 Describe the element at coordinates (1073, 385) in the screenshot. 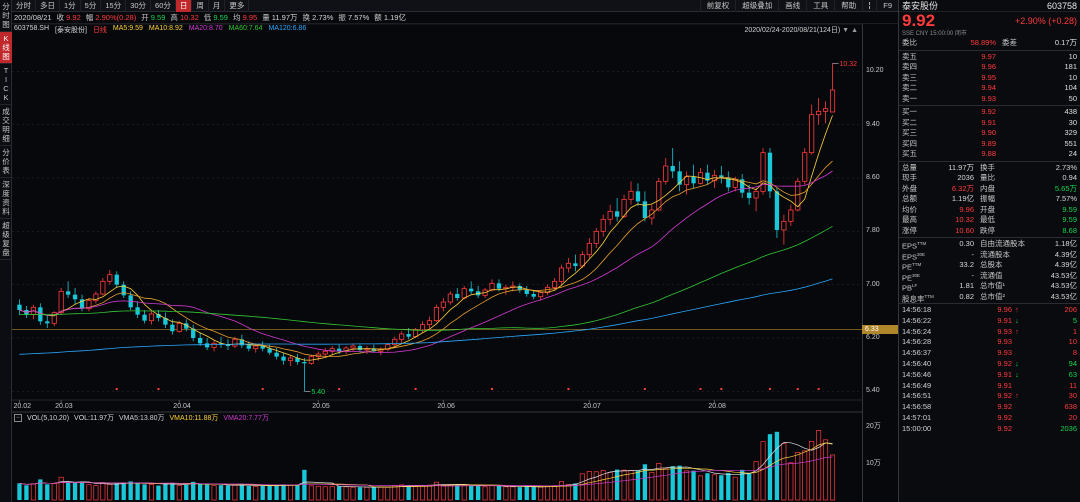

I see `tick-volume: 11` at that location.